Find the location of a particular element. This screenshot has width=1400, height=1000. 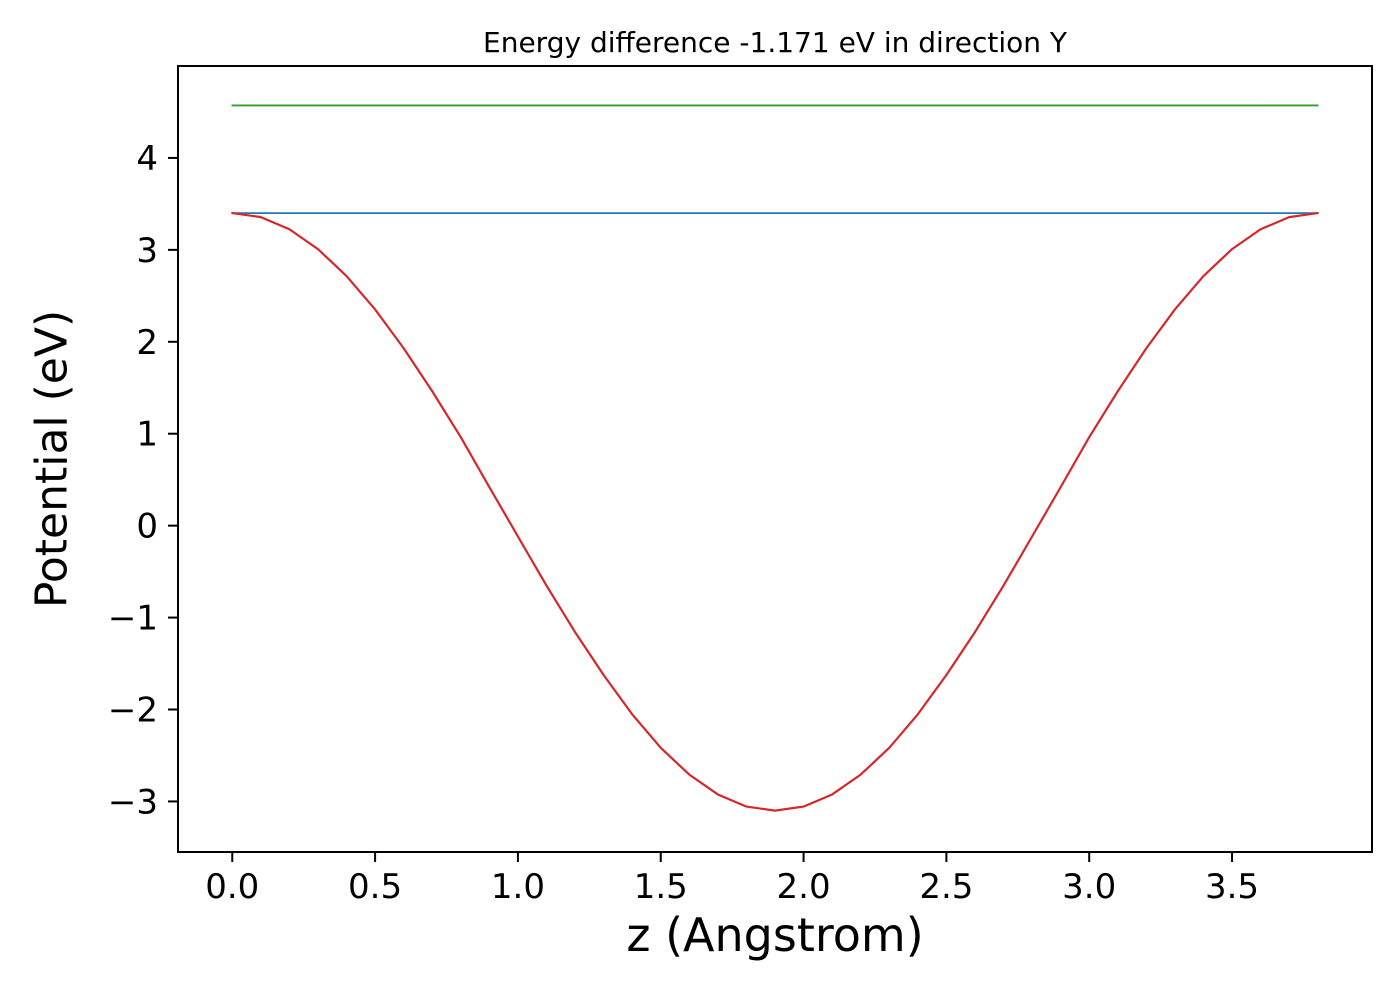

x-tick-label: 2.5 is located at coordinates (946, 887).